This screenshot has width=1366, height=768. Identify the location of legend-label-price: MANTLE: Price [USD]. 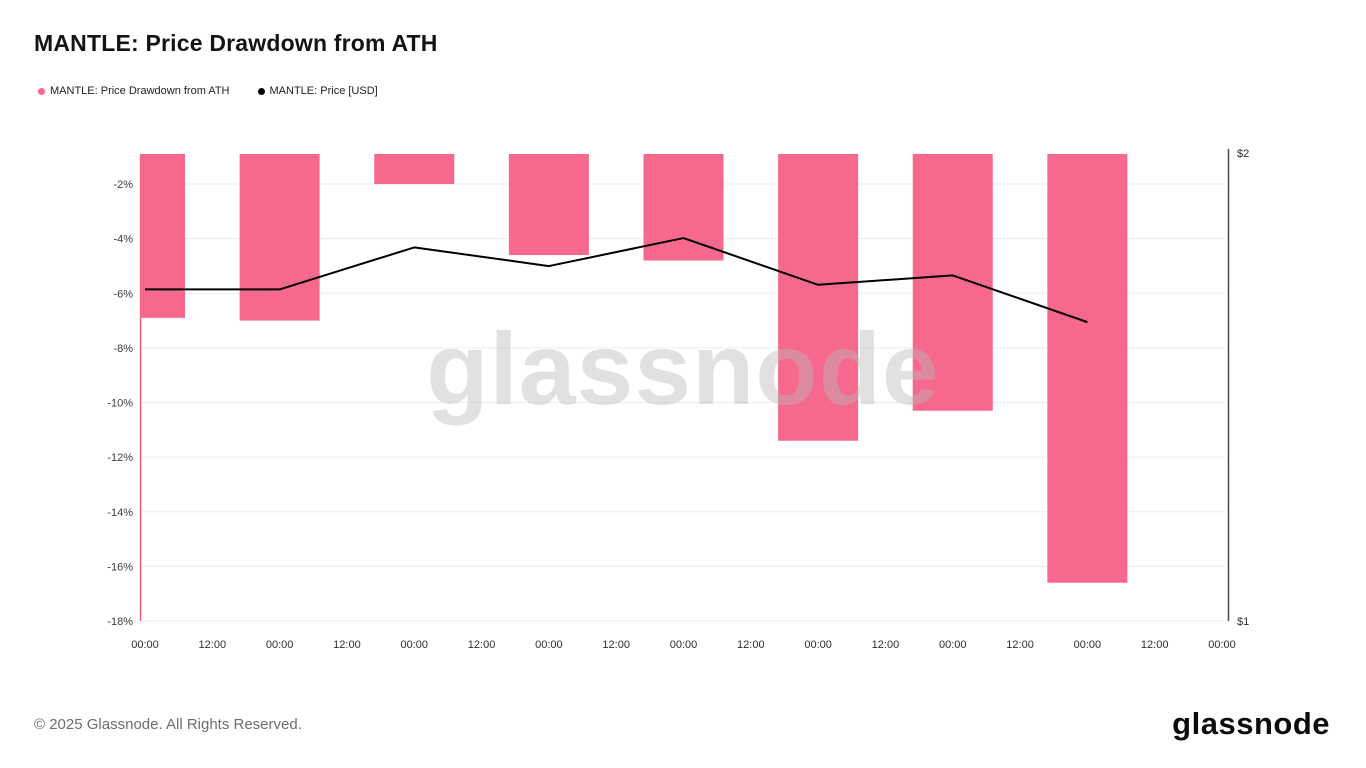
(323, 91).